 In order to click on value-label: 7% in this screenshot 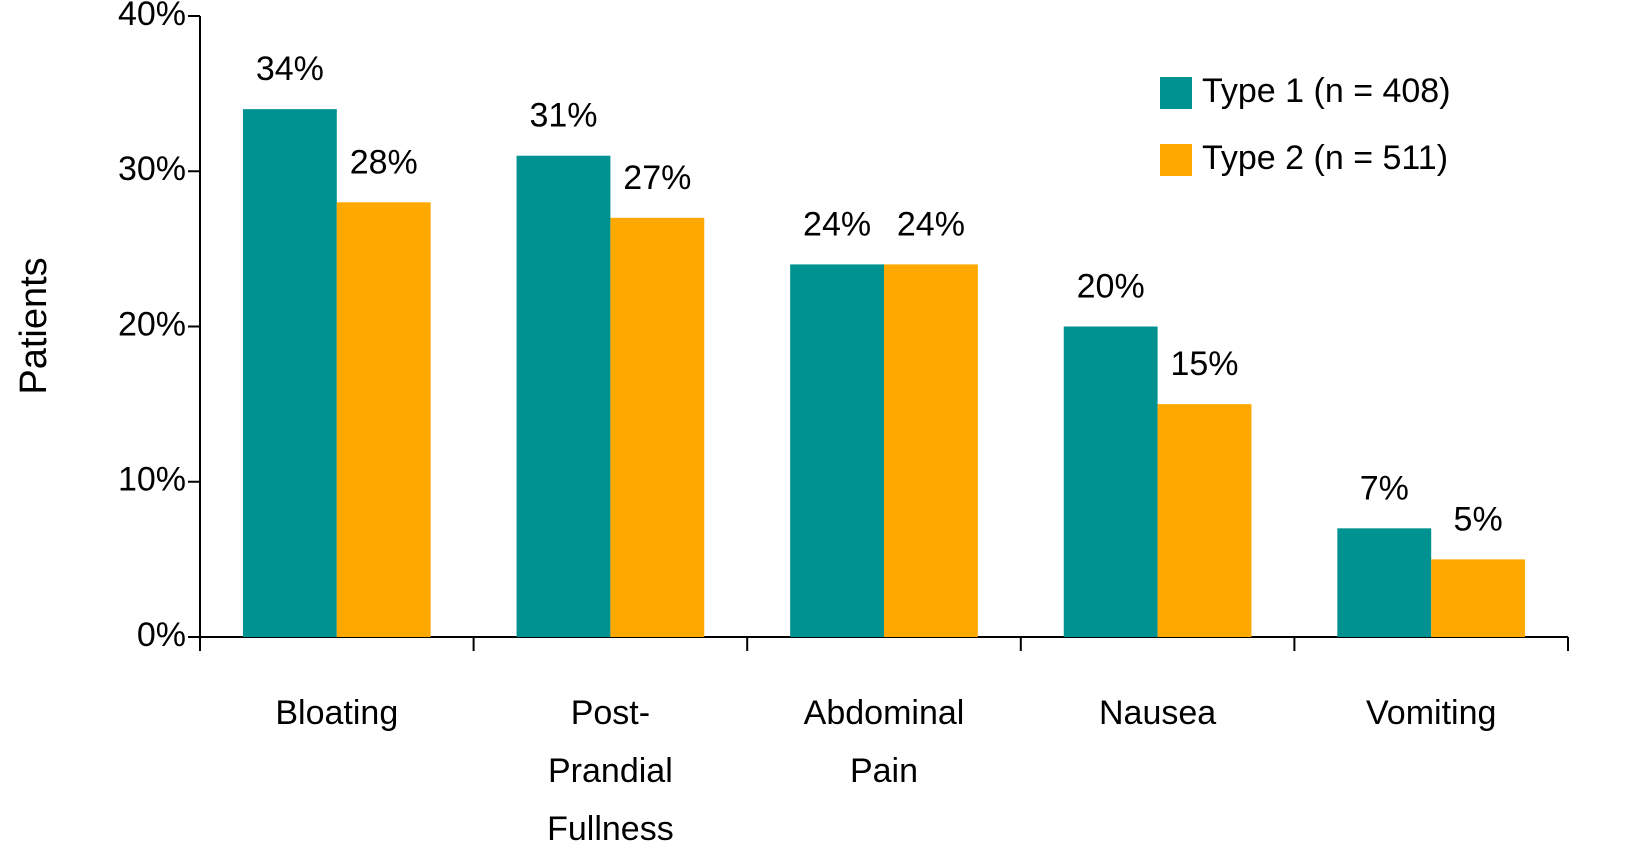, I will do `click(1384, 488)`.